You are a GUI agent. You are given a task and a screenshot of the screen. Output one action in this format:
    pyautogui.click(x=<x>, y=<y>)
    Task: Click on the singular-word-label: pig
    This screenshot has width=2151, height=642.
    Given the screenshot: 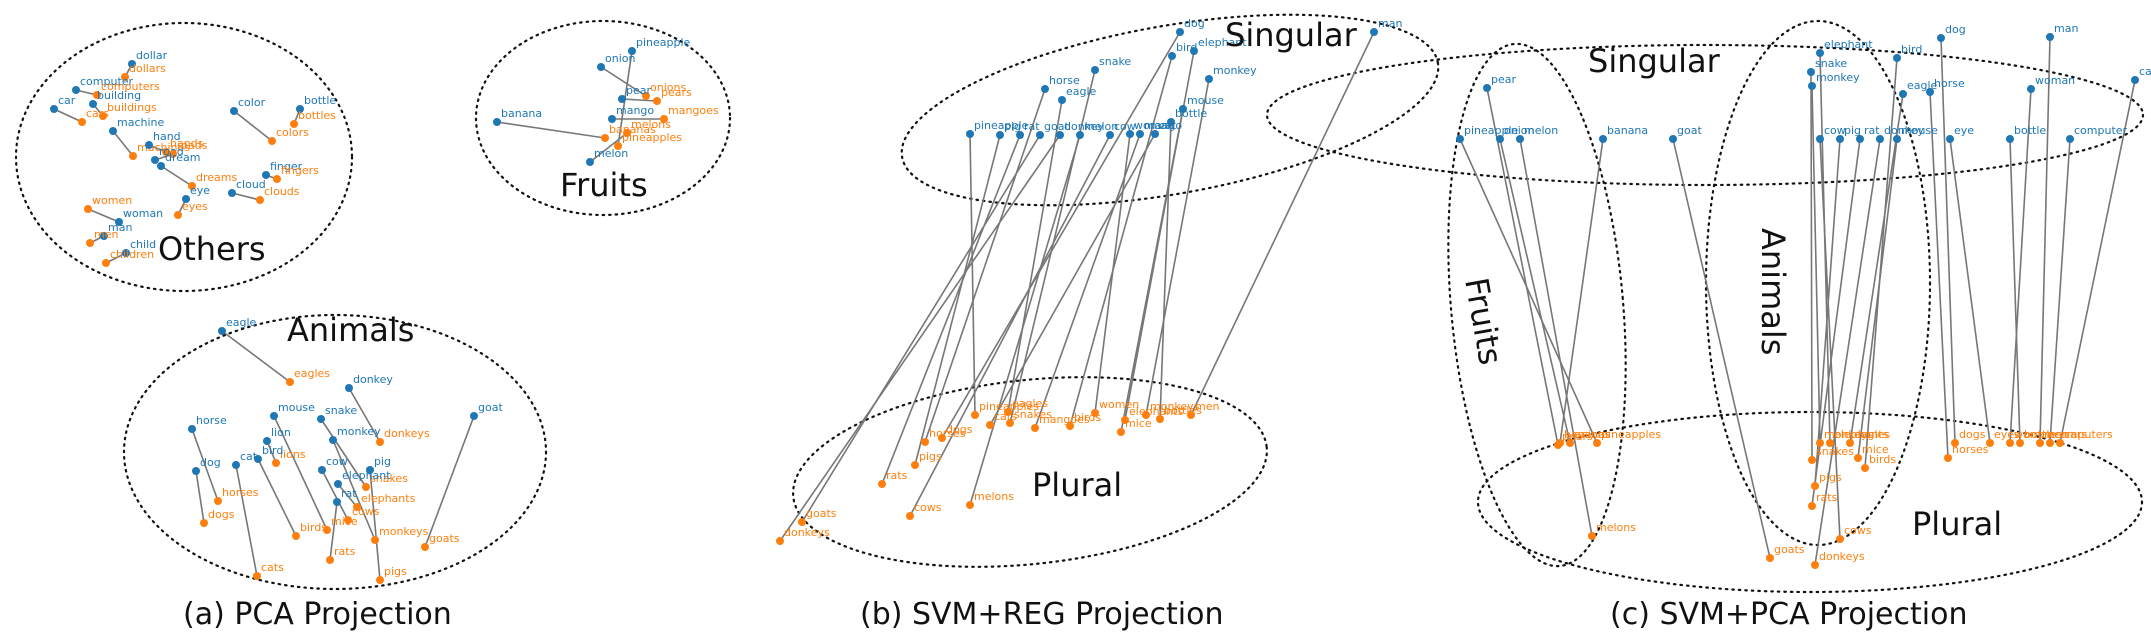 What is the action you would take?
    pyautogui.click(x=382, y=461)
    